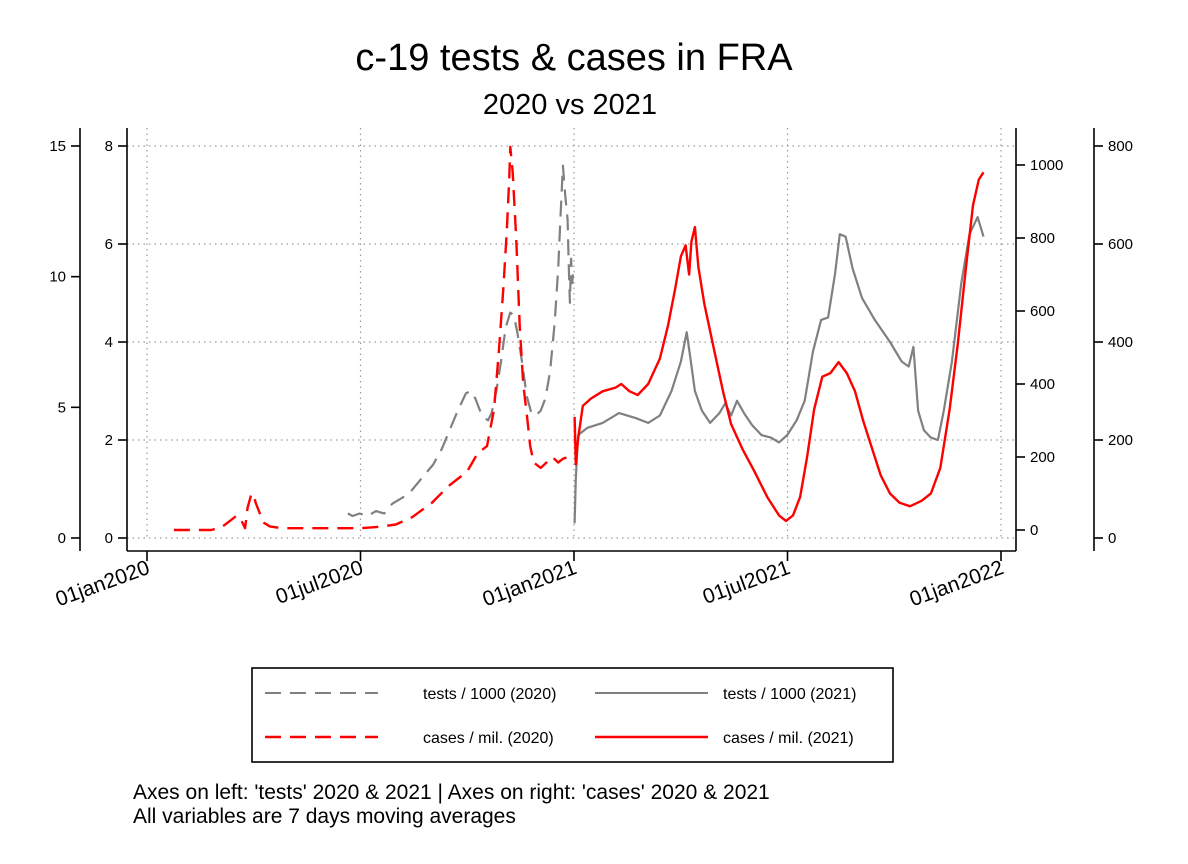  What do you see at coordinates (788, 738) in the screenshot?
I see `legend-label-cases-2021: cases / mil. (2021)` at bounding box center [788, 738].